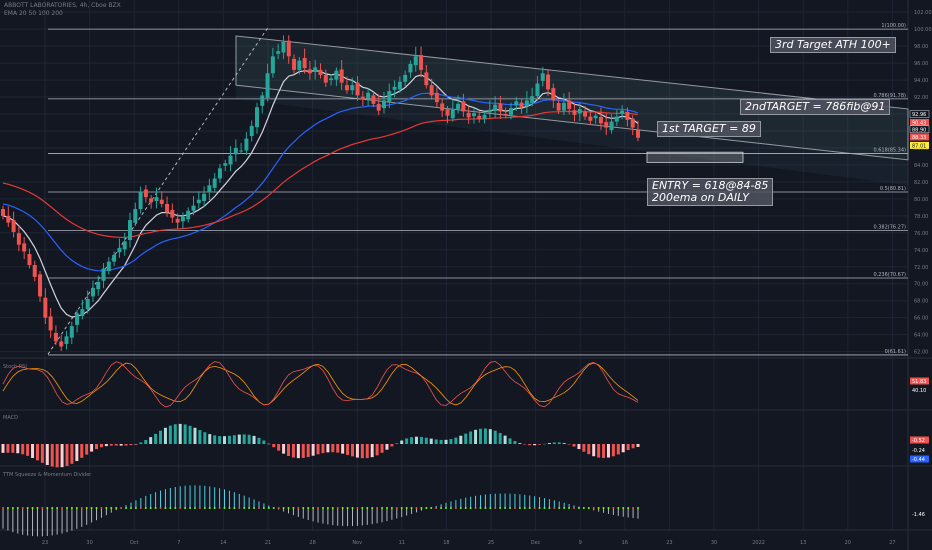 The width and height of the screenshot is (932, 550). I want to click on price-tag-bg, so click(919, 129).